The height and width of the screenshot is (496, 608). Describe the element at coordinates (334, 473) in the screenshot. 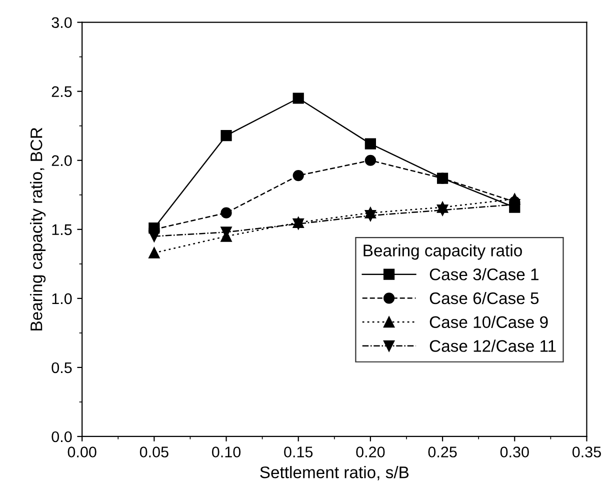

I see `x-axis-title: Settlement ratio, s/B` at that location.